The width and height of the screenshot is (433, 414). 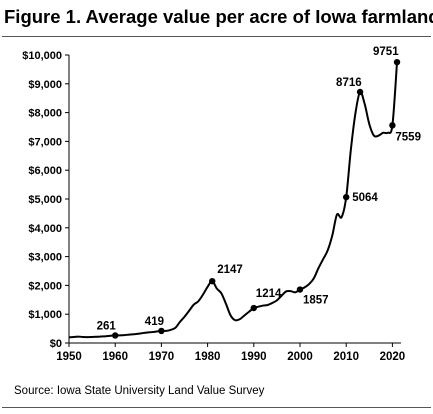 I want to click on x-axis-ticks: 1950 1960 1970 1980 1990 2000 2010 2020, so click(x=230, y=353).